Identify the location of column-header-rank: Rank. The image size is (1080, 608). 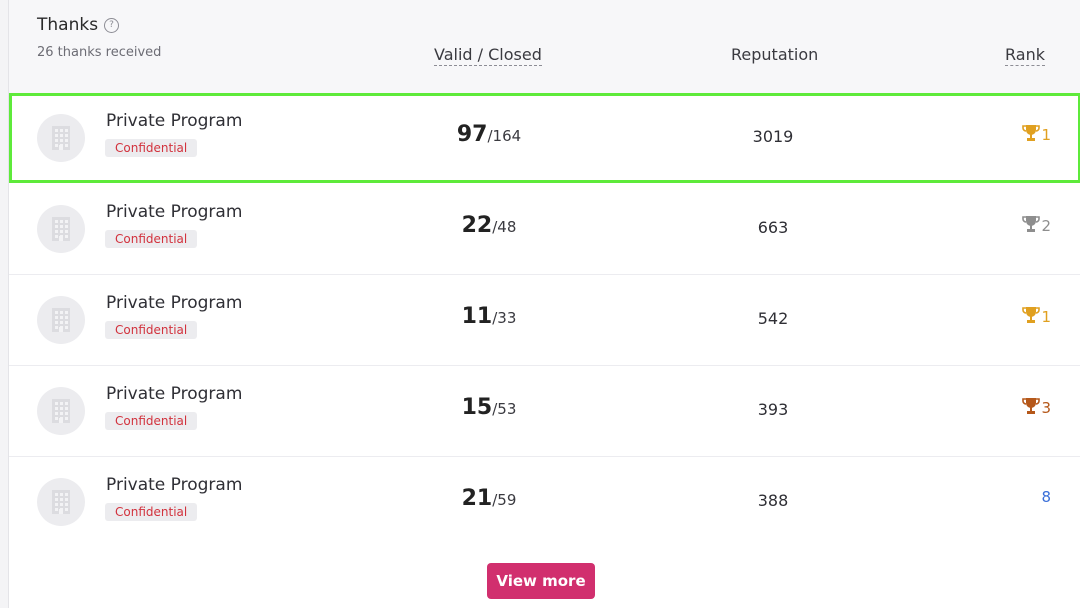
(1025, 55).